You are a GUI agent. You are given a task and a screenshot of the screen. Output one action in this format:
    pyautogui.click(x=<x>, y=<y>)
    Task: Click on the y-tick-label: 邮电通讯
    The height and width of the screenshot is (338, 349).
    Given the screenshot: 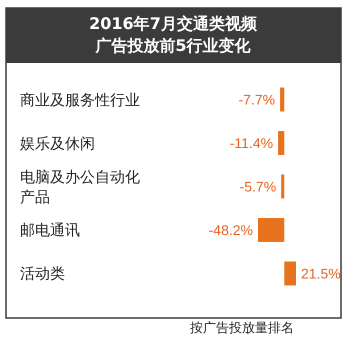 What is the action you would take?
    pyautogui.click(x=50, y=230)
    